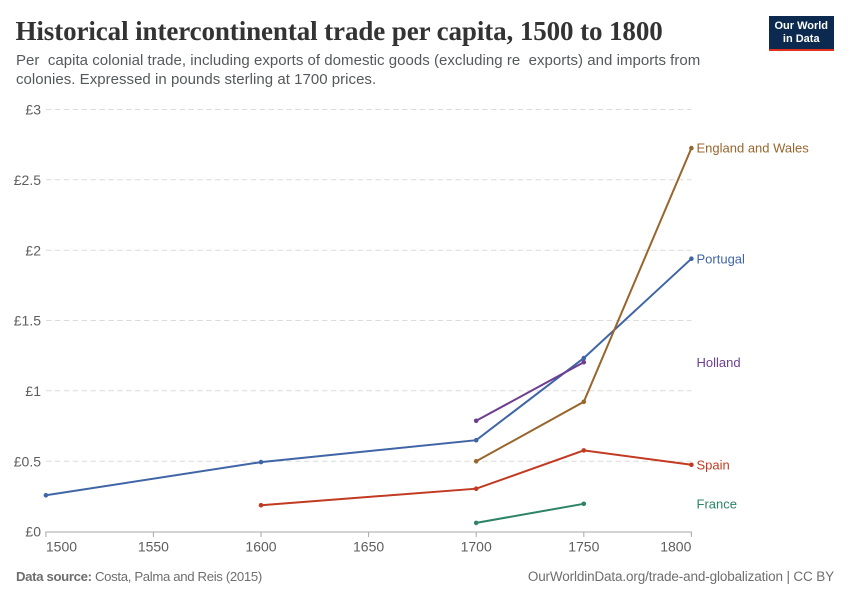 This screenshot has width=850, height=600. What do you see at coordinates (476, 547) in the screenshot?
I see `svg-text: 1700` at bounding box center [476, 547].